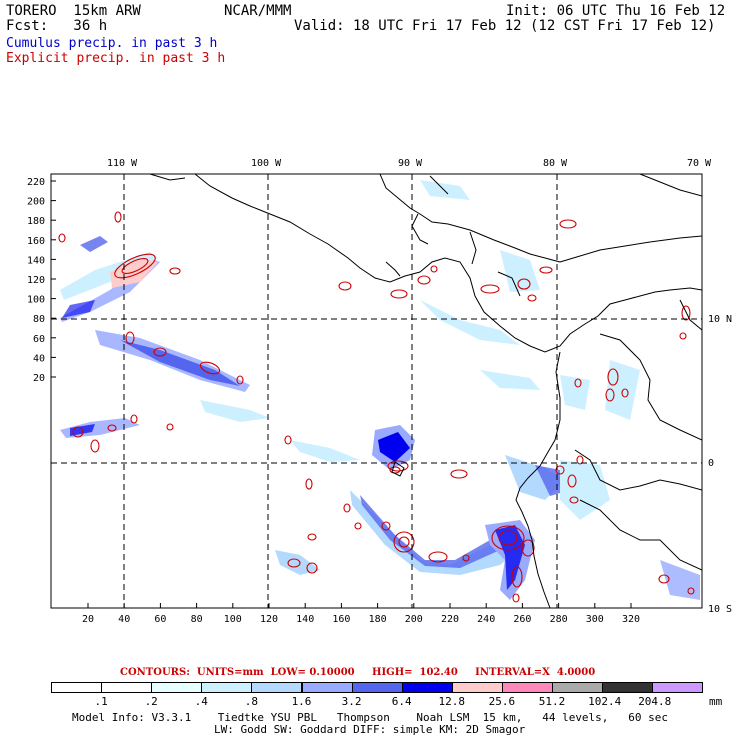 The height and width of the screenshot is (740, 740). What do you see at coordinates (197, 619) in the screenshot?
I see `x-tick-label: 80` at bounding box center [197, 619].